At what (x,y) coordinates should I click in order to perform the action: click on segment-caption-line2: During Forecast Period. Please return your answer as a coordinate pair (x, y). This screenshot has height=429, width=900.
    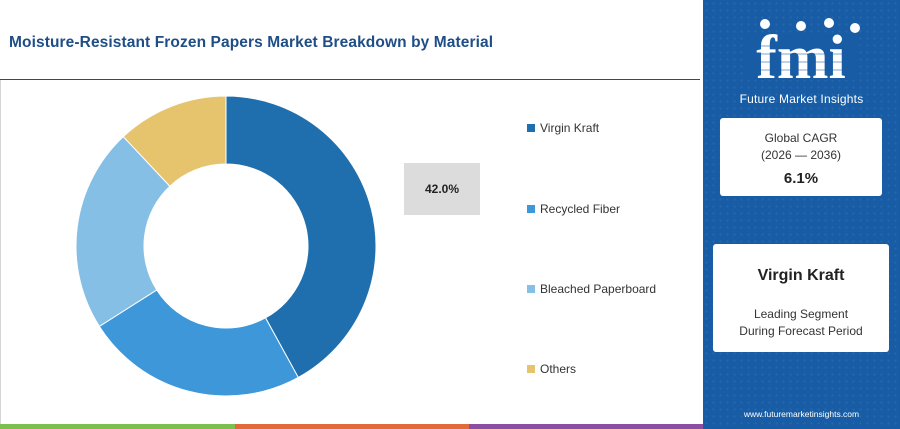
    Looking at the image, I should click on (801, 331).